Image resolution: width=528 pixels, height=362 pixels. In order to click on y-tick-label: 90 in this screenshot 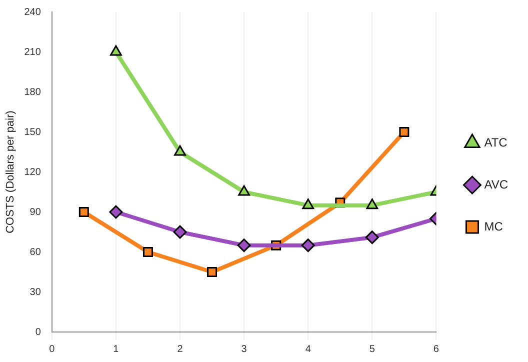, I will do `click(36, 212)`.